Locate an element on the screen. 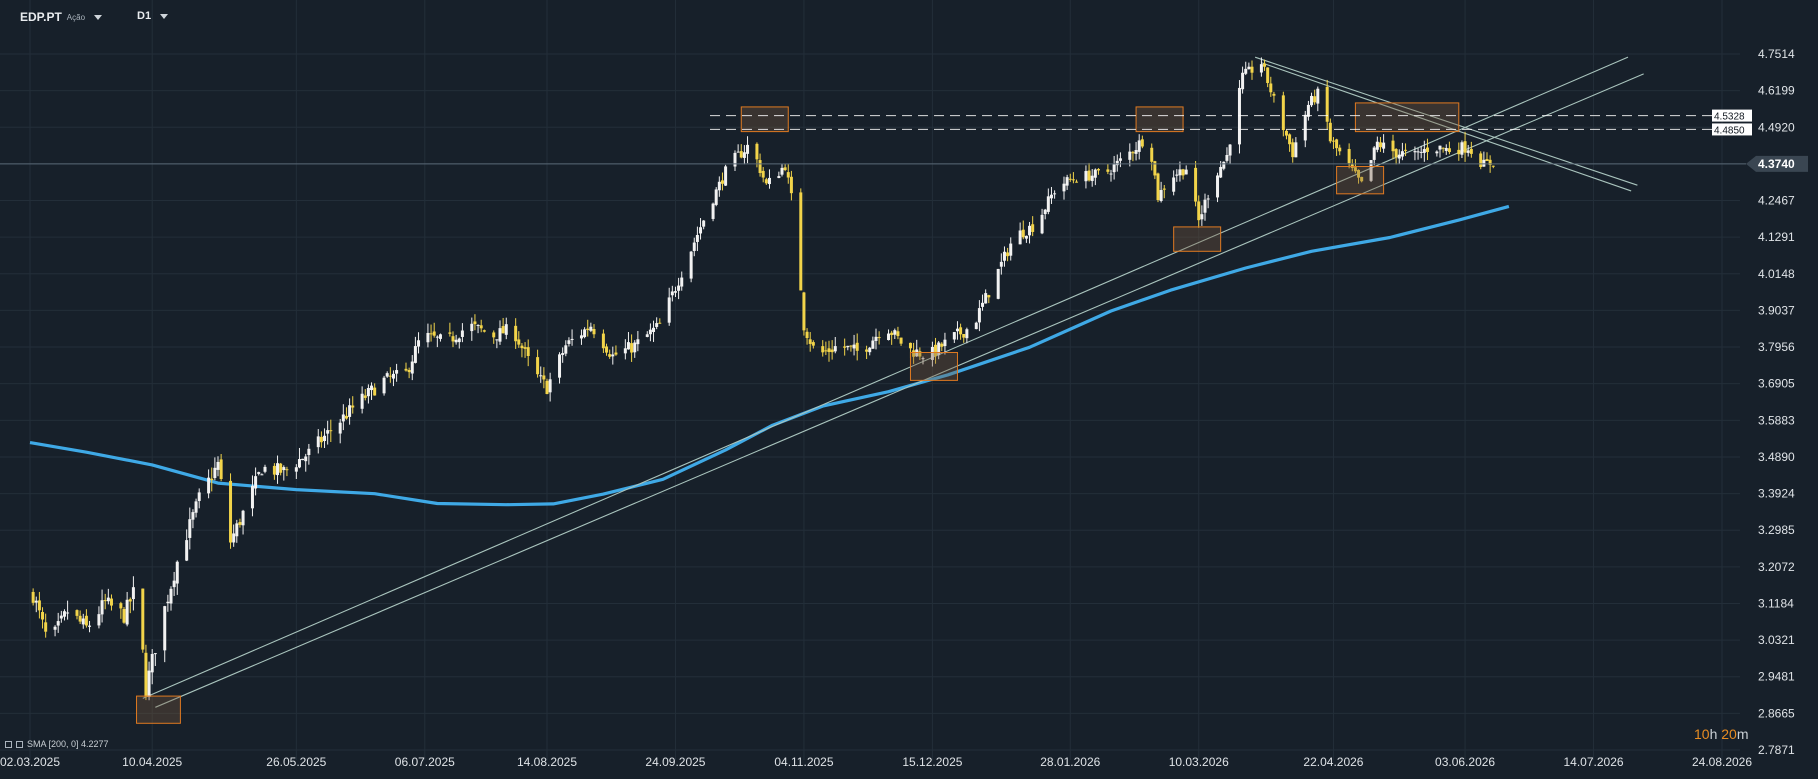 The height and width of the screenshot is (779, 1818). interval-selector: D1 is located at coordinates (153, 16).